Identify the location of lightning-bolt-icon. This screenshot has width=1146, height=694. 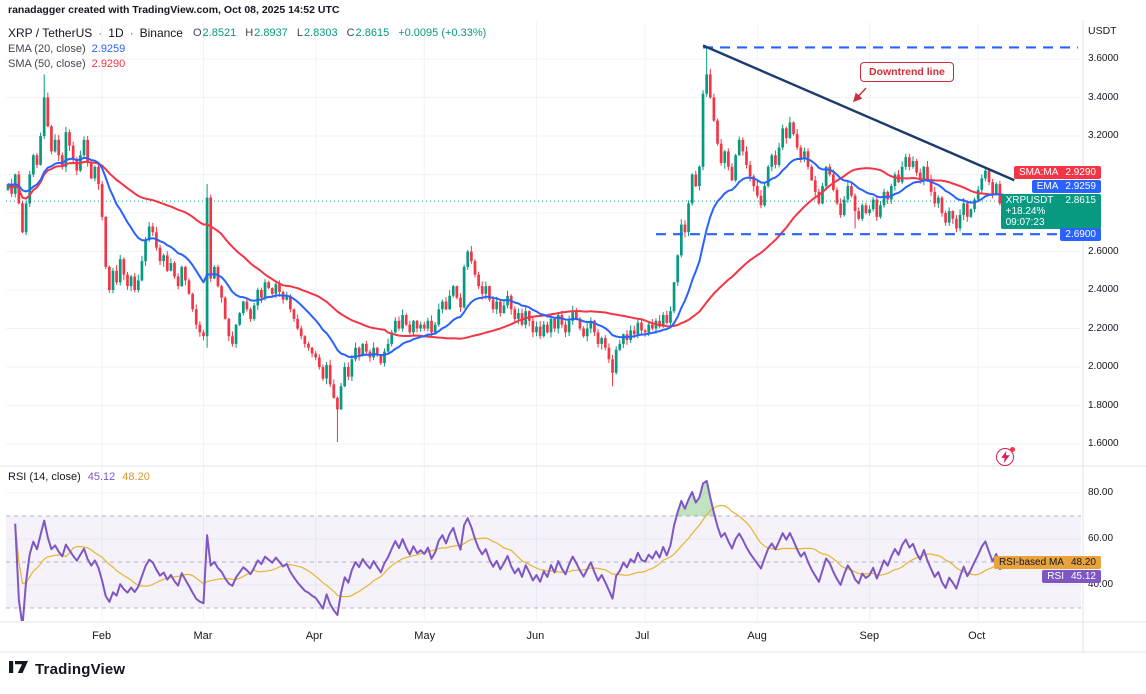
(1005, 457).